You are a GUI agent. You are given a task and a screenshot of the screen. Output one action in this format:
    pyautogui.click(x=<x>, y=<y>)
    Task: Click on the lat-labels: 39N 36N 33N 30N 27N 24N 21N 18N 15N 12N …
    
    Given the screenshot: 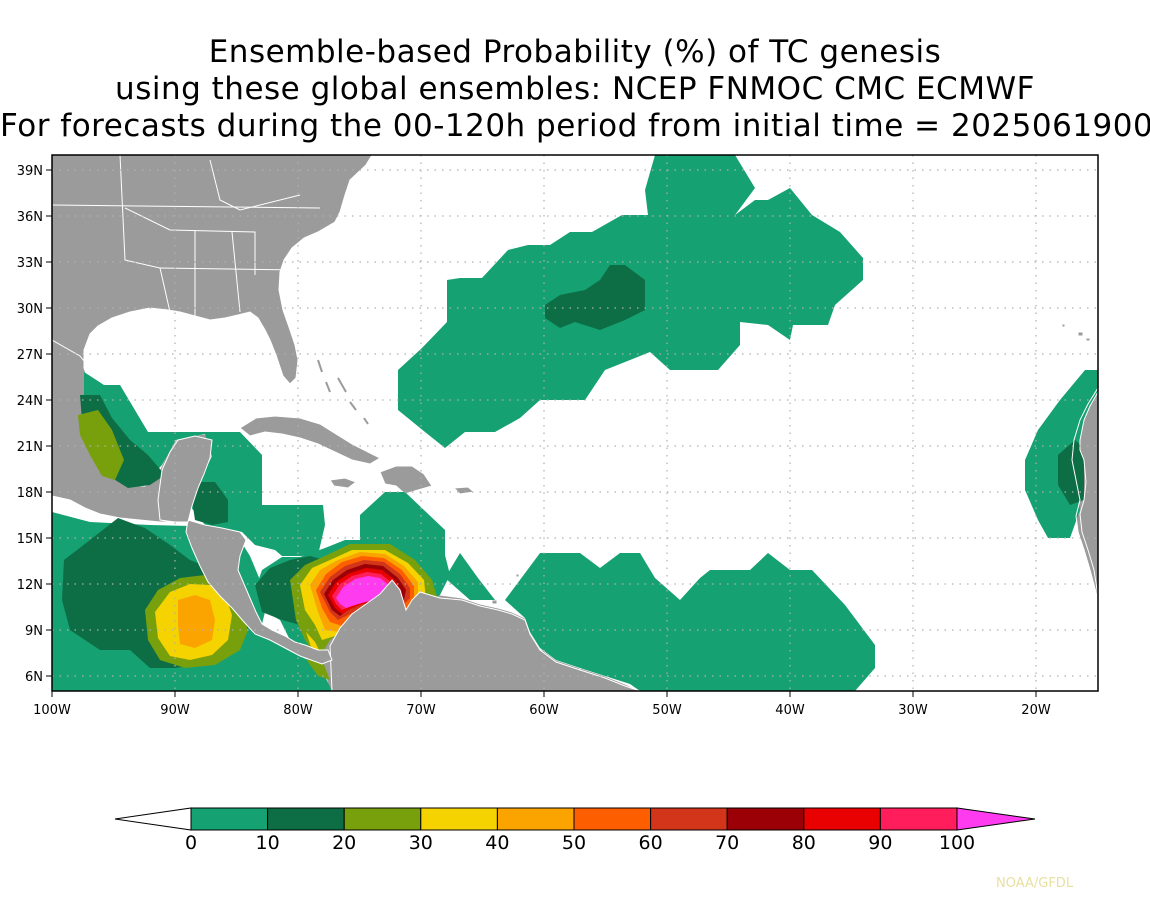 What is the action you would take?
    pyautogui.click(x=30, y=424)
    